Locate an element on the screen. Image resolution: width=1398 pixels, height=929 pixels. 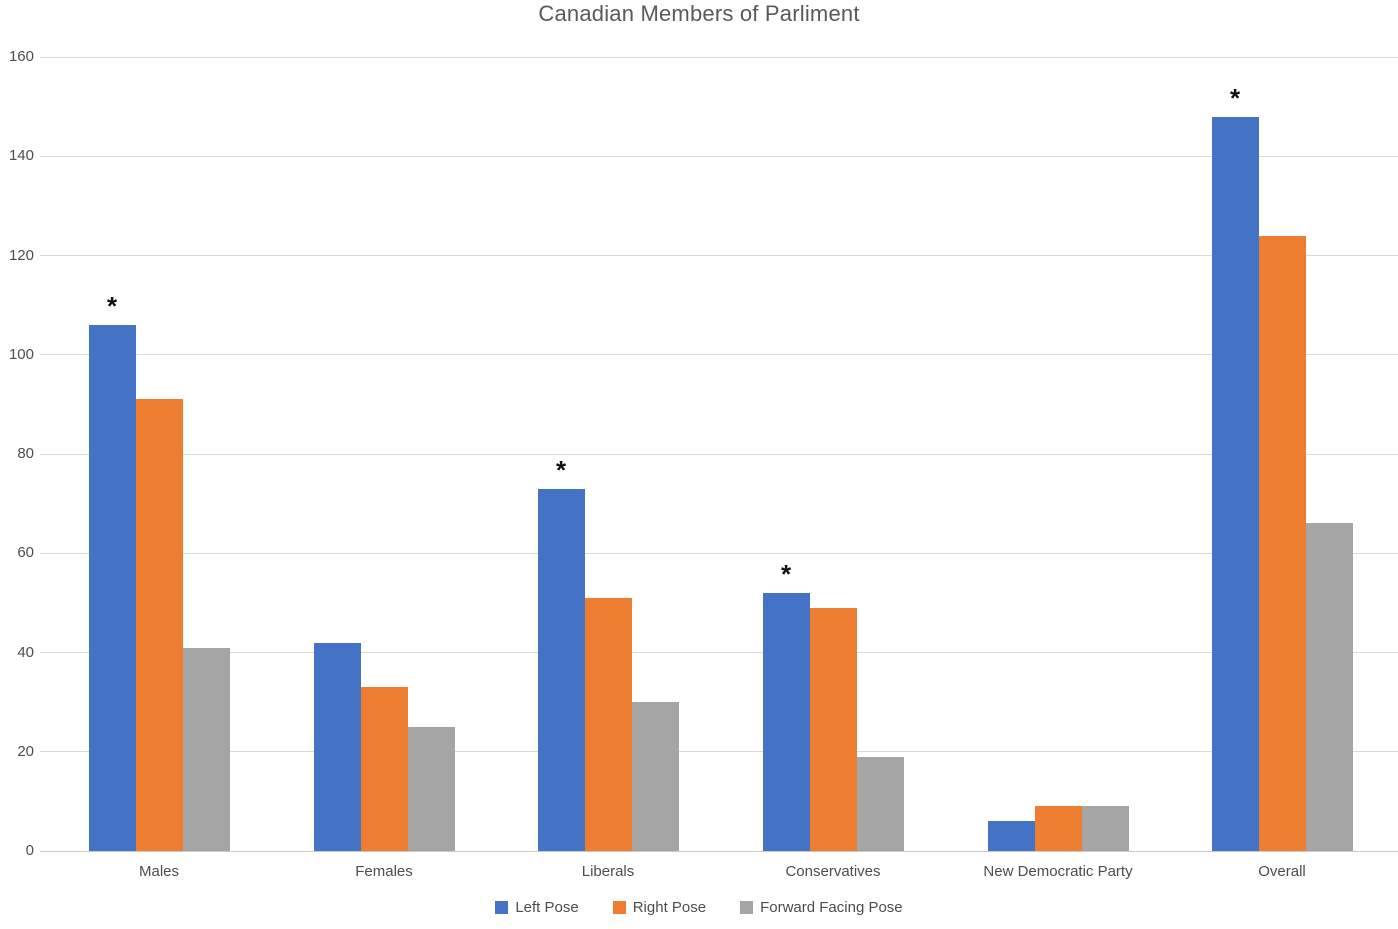
x-category-label-conservatives: Conservatives is located at coordinates (833, 871).